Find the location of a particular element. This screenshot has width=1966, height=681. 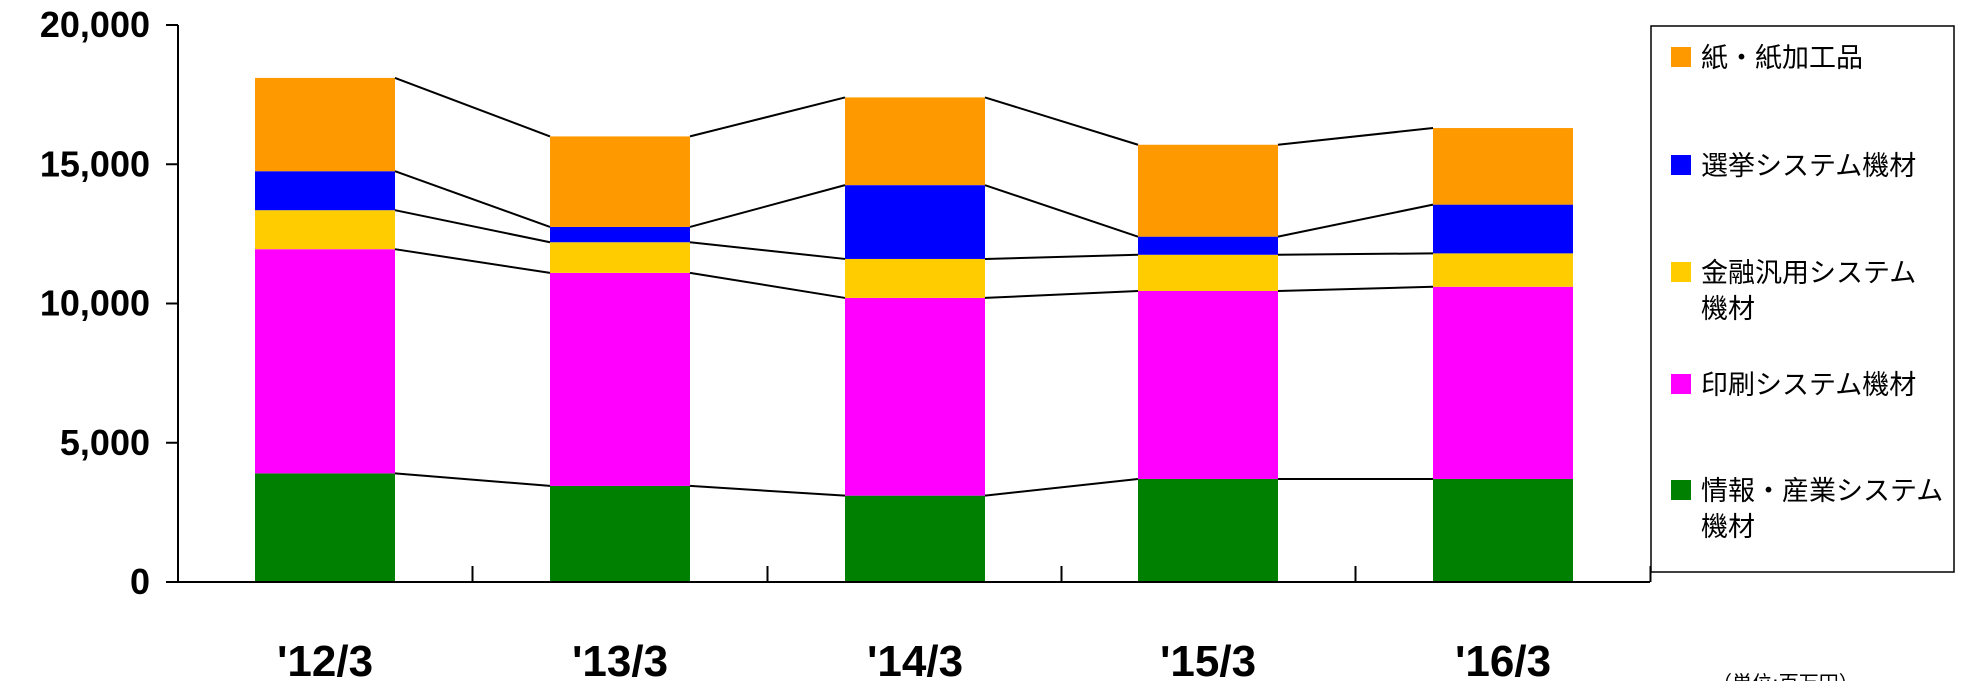

y-tick-label: 0 is located at coordinates (140, 581).